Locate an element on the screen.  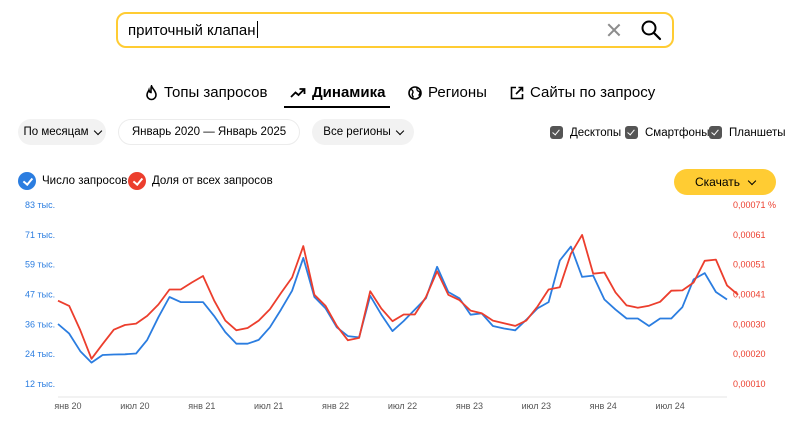
x-tick-label: янв 20 is located at coordinates (67, 406).